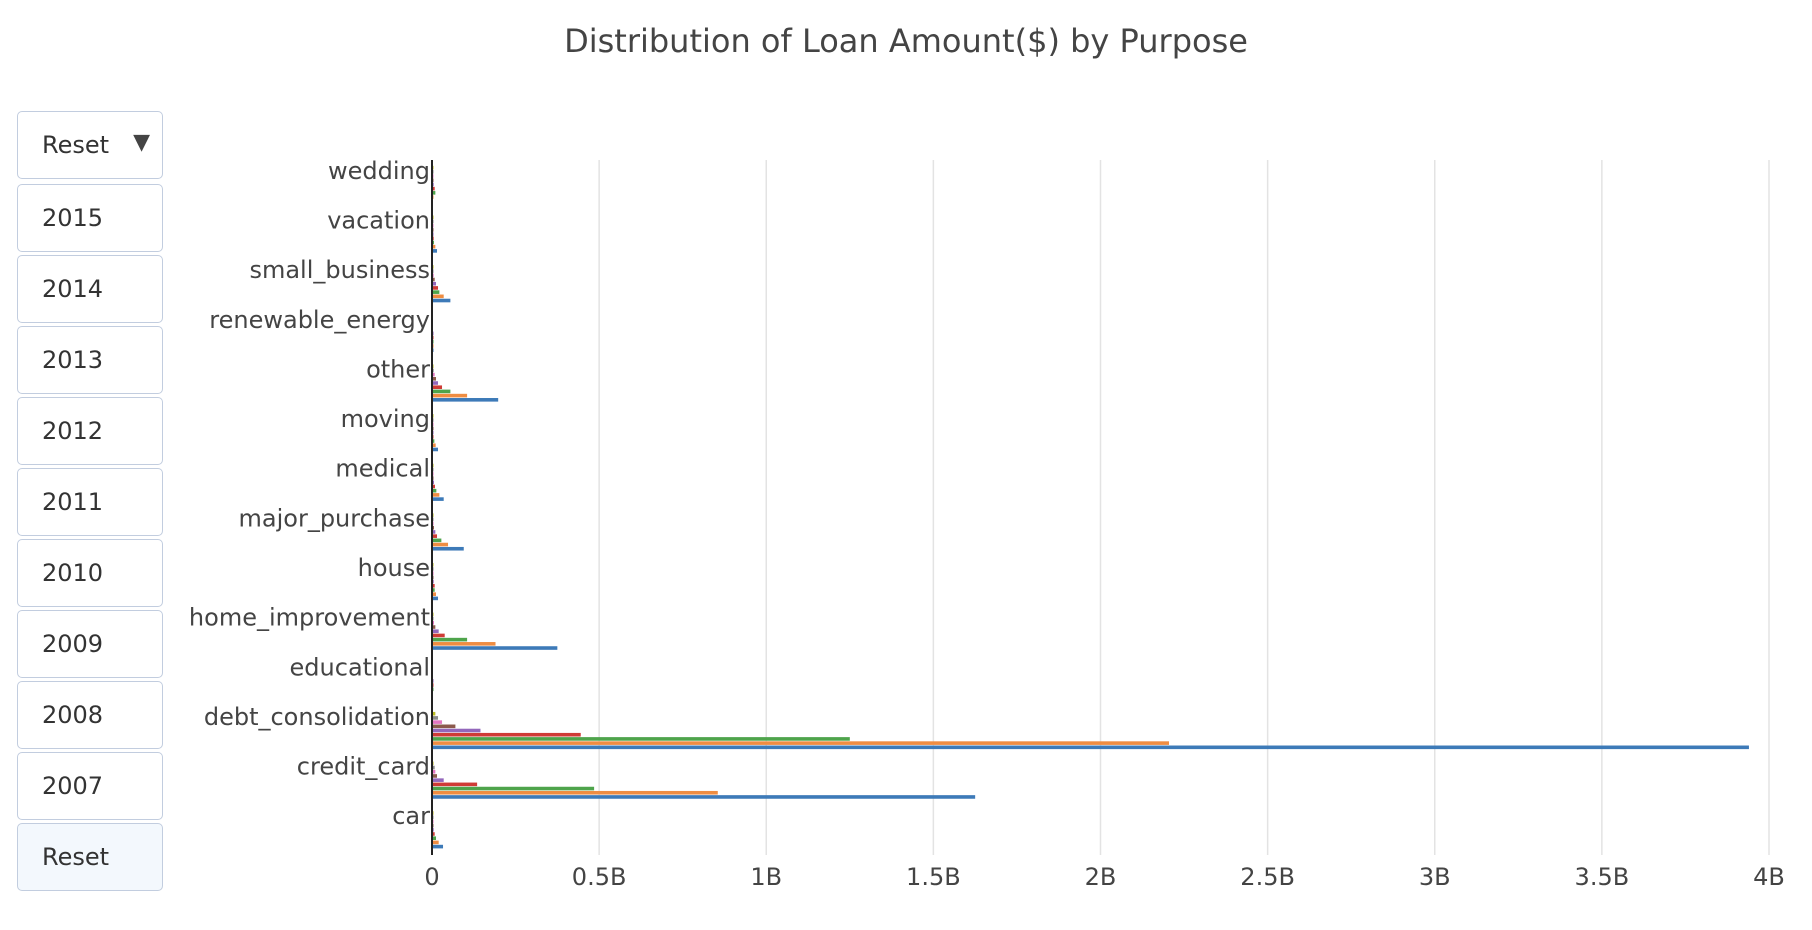 This screenshot has width=1812, height=930. What do you see at coordinates (360, 667) in the screenshot?
I see `y-category-label: educational` at bounding box center [360, 667].